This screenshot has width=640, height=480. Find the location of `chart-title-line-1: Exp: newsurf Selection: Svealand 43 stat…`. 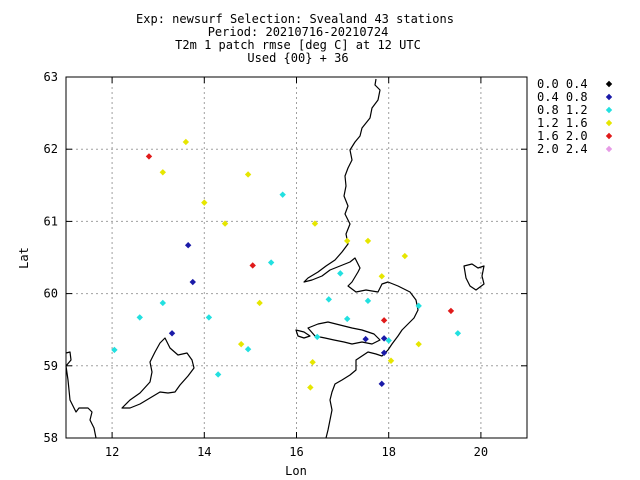

chart-title-line-1: Exp: newsurf Selection: Svealand 43 stat… is located at coordinates (295, 19).